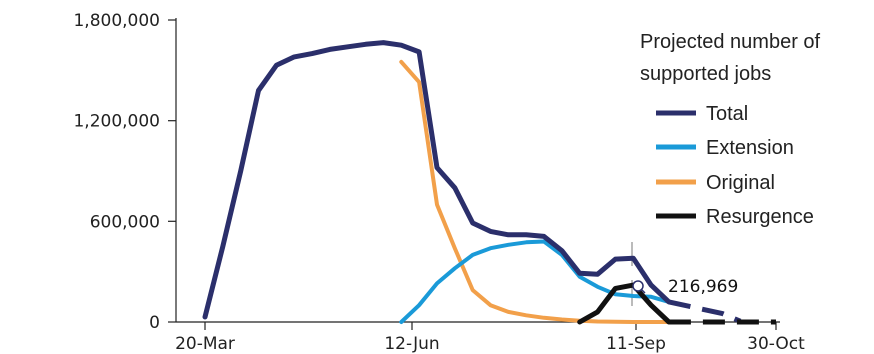  What do you see at coordinates (730, 42) in the screenshot?
I see `legend-title-line-1: Projected number of` at bounding box center [730, 42].